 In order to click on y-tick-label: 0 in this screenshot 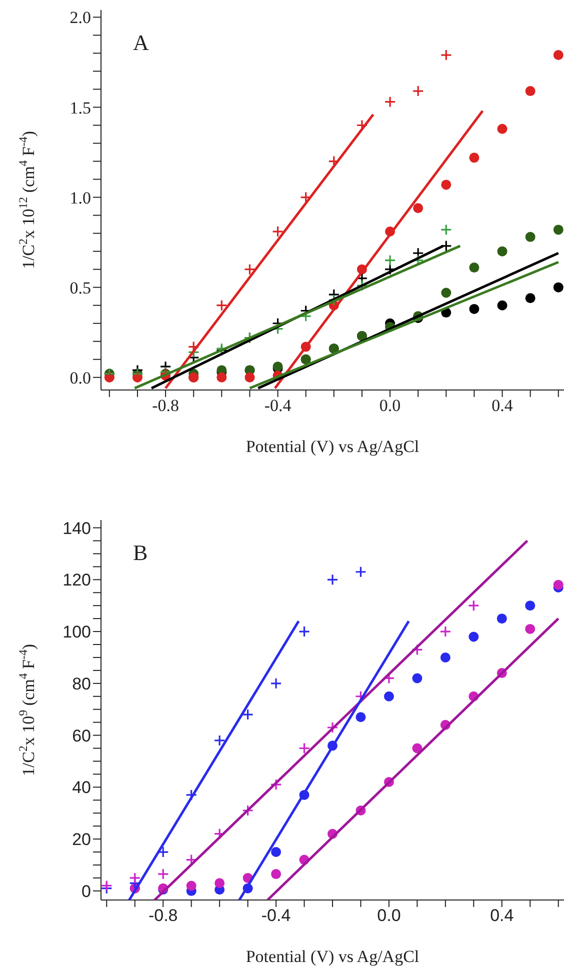, I will do `click(86, 891)`.